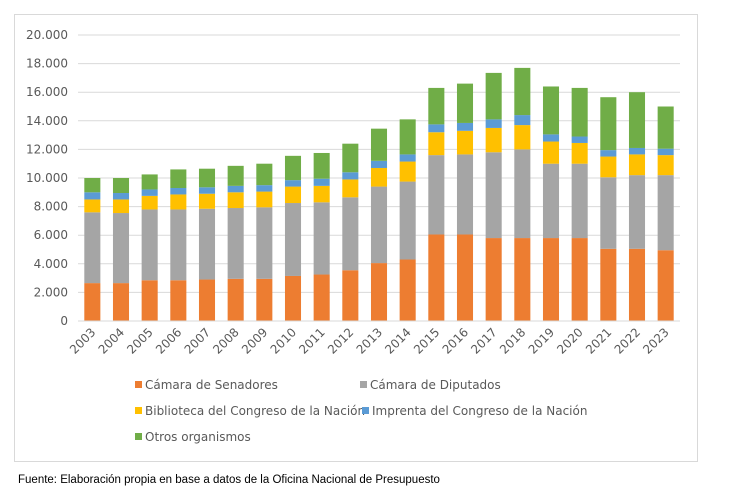 This screenshot has height=504, width=730. I want to click on x-tick-label: 2012, so click(340, 340).